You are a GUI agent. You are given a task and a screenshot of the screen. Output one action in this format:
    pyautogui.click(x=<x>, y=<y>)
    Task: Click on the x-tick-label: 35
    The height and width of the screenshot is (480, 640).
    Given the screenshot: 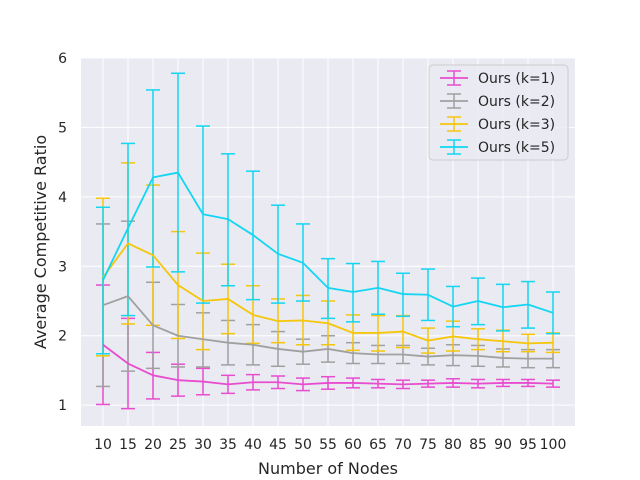 What is the action you would take?
    pyautogui.click(x=228, y=445)
    